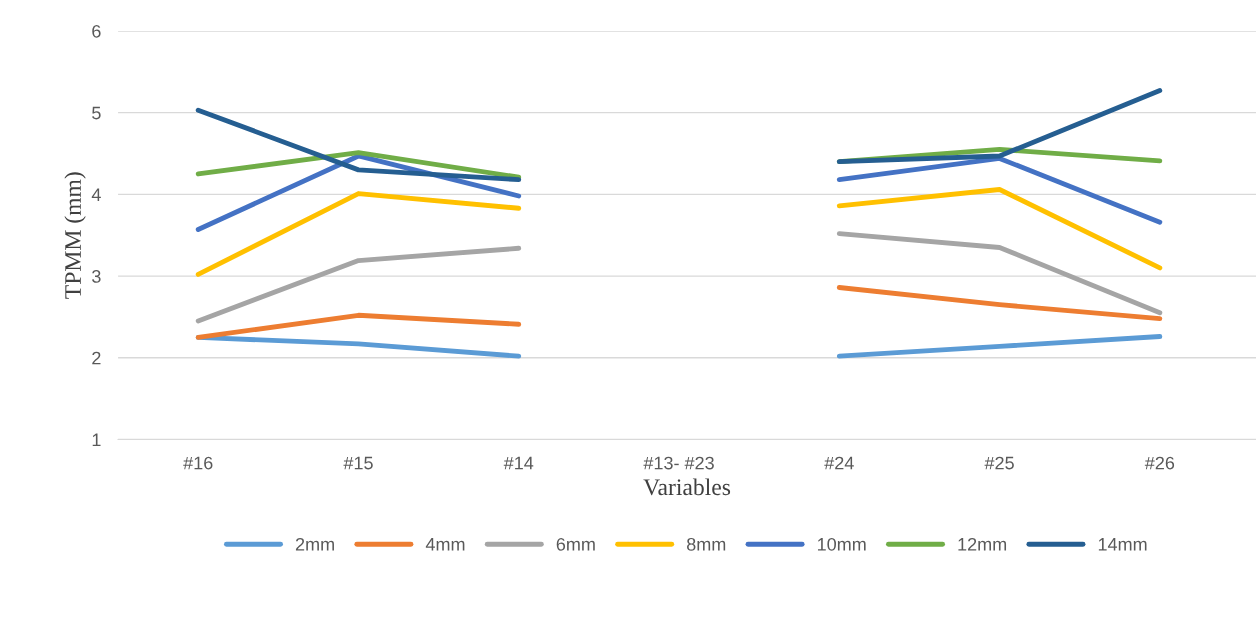 The width and height of the screenshot is (1256, 619). What do you see at coordinates (358, 463) in the screenshot?
I see `x-tick-label: #15` at bounding box center [358, 463].